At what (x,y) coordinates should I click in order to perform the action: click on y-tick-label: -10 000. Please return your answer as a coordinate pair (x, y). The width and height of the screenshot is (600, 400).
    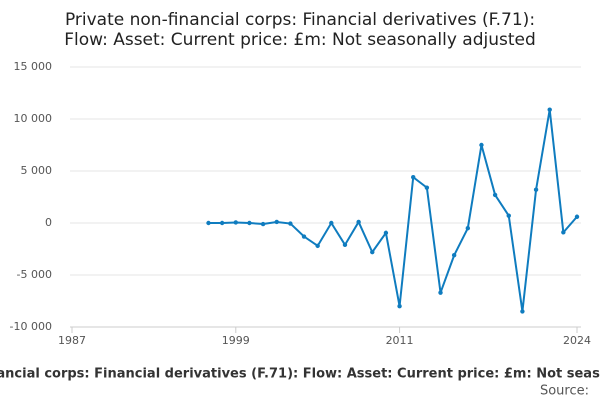
    Looking at the image, I should click on (31, 326).